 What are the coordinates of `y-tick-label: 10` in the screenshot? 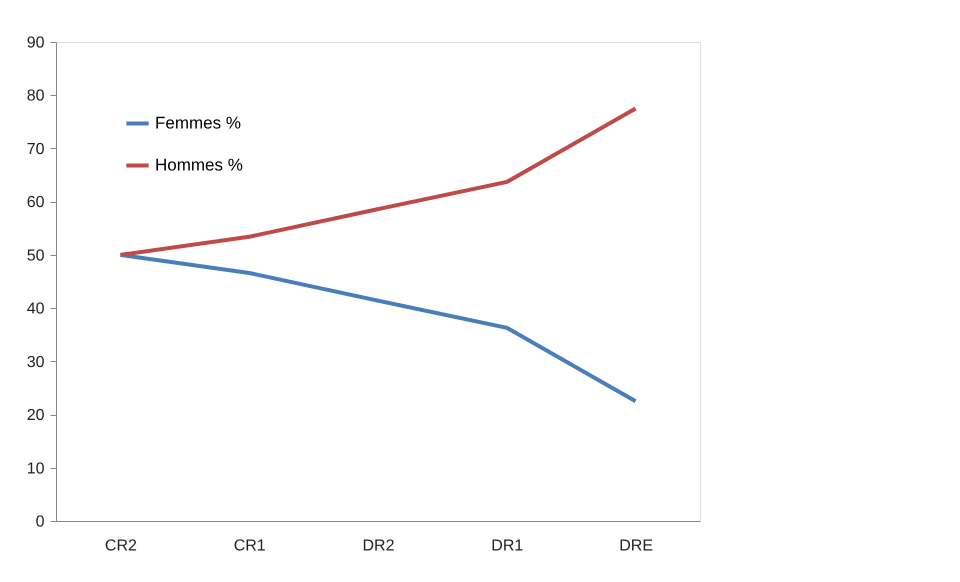 It's located at (35, 469).